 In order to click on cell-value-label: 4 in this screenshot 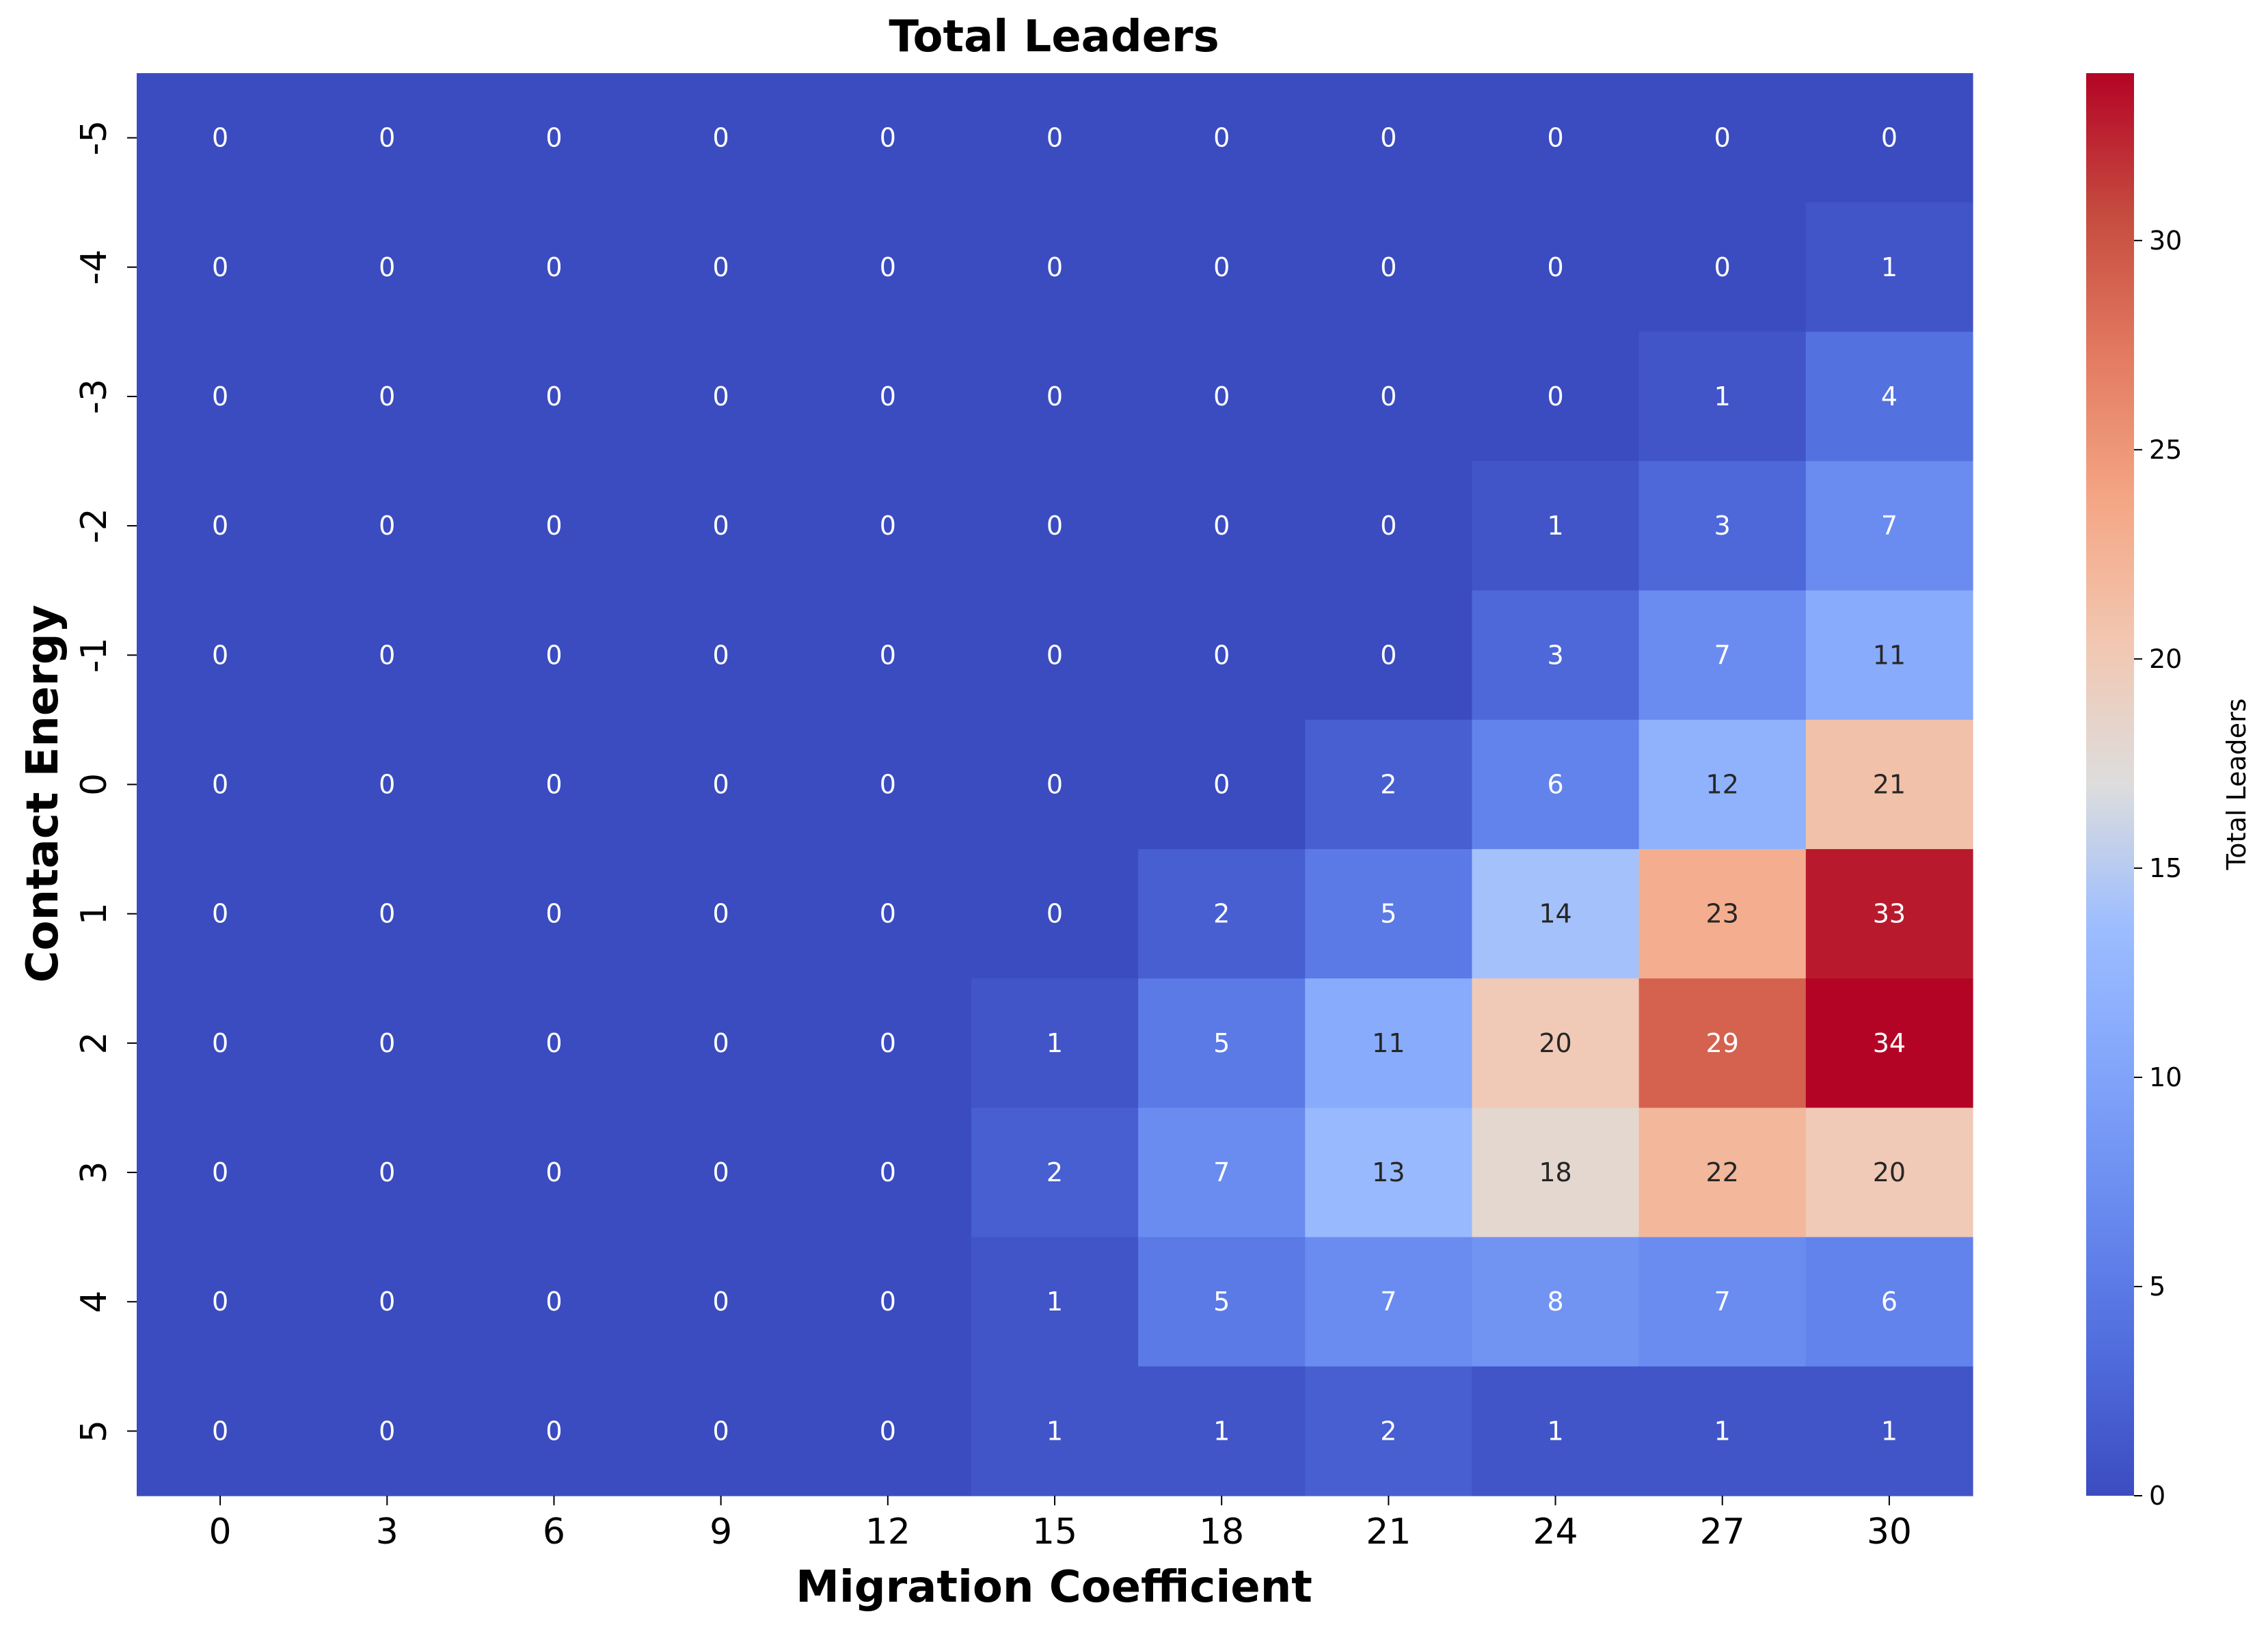, I will do `click(1889, 396)`.